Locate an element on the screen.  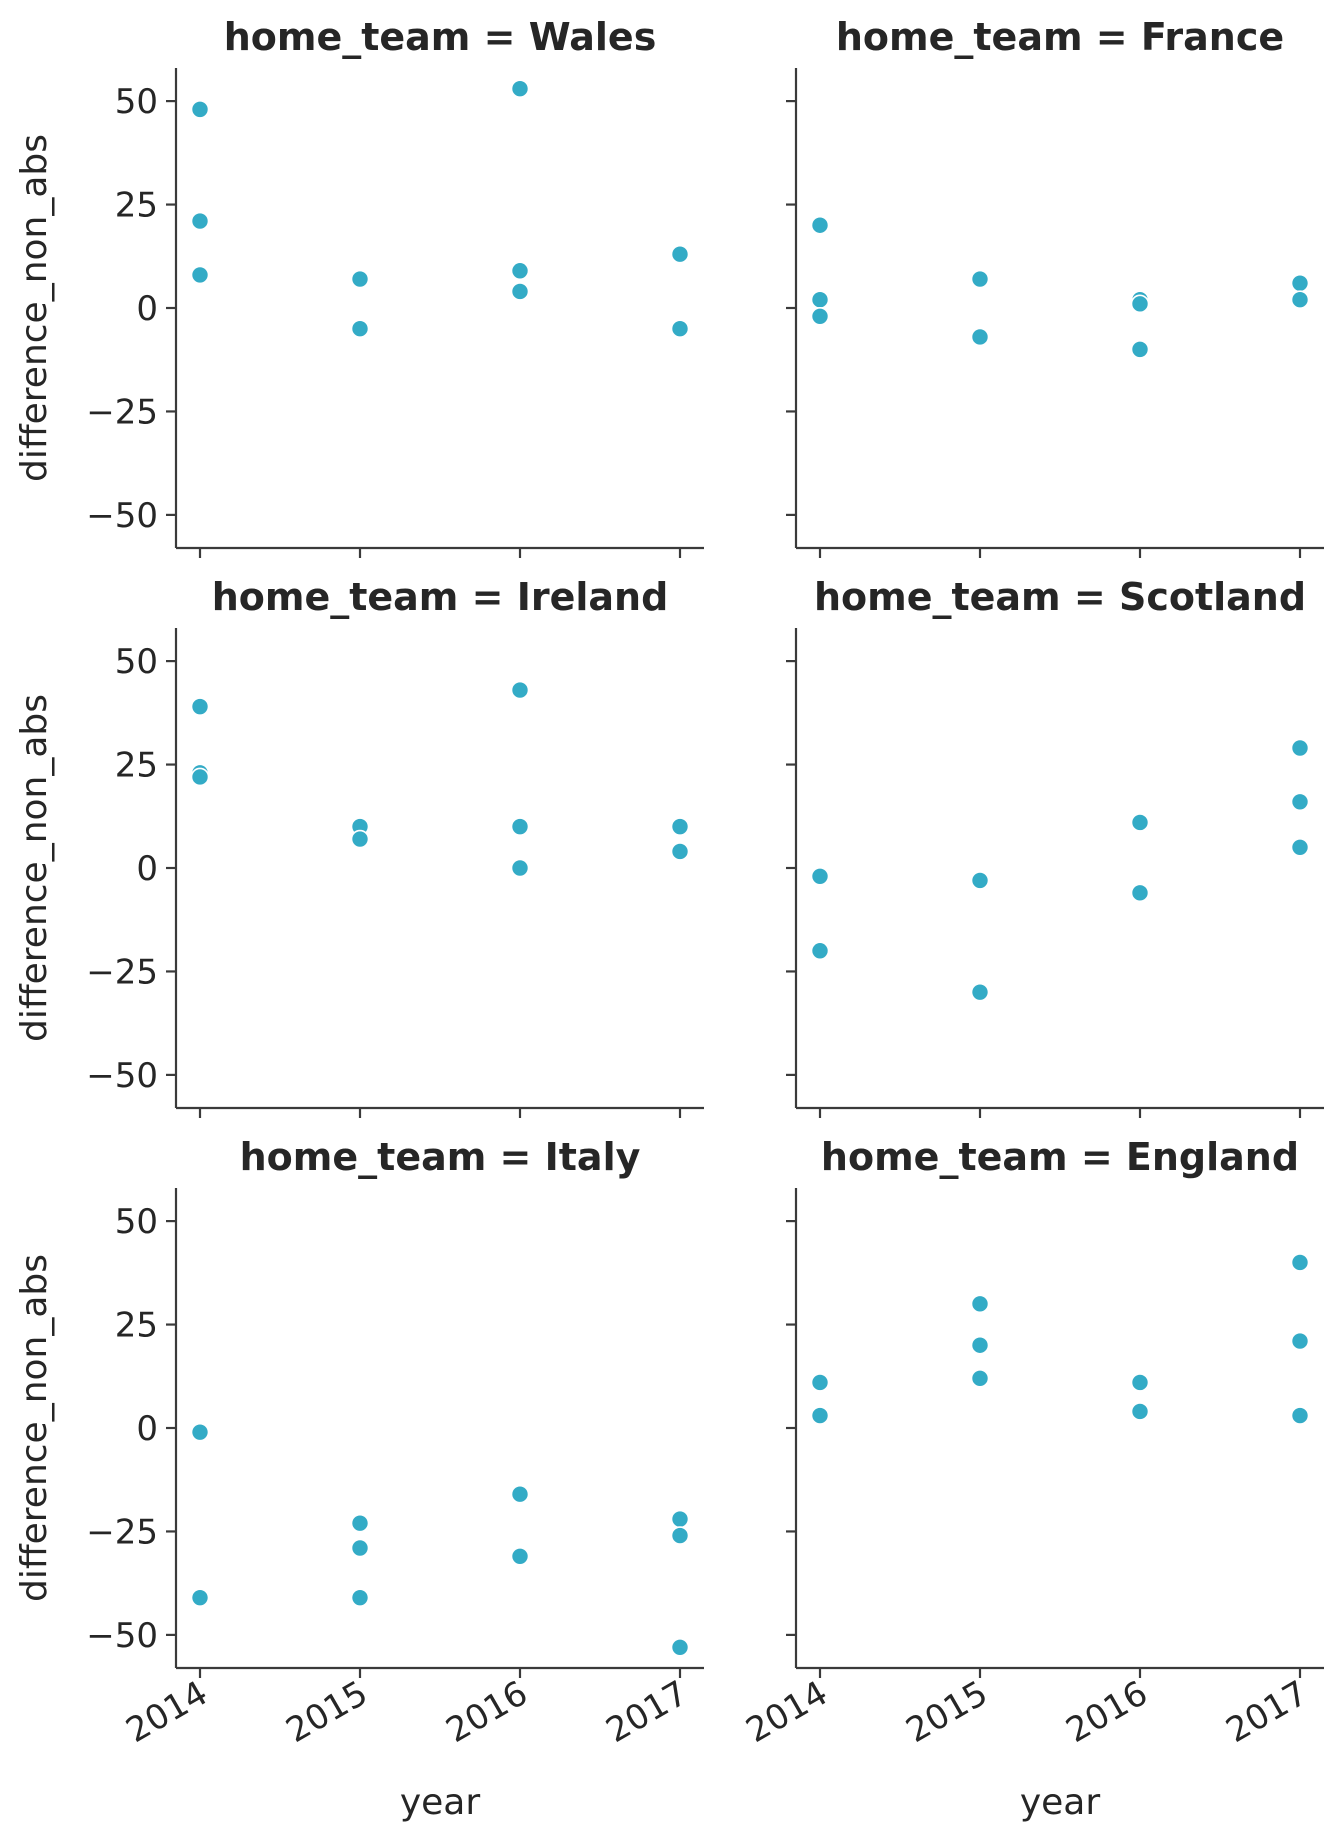
panel-title: home_team = England is located at coordinates (1060, 1157).